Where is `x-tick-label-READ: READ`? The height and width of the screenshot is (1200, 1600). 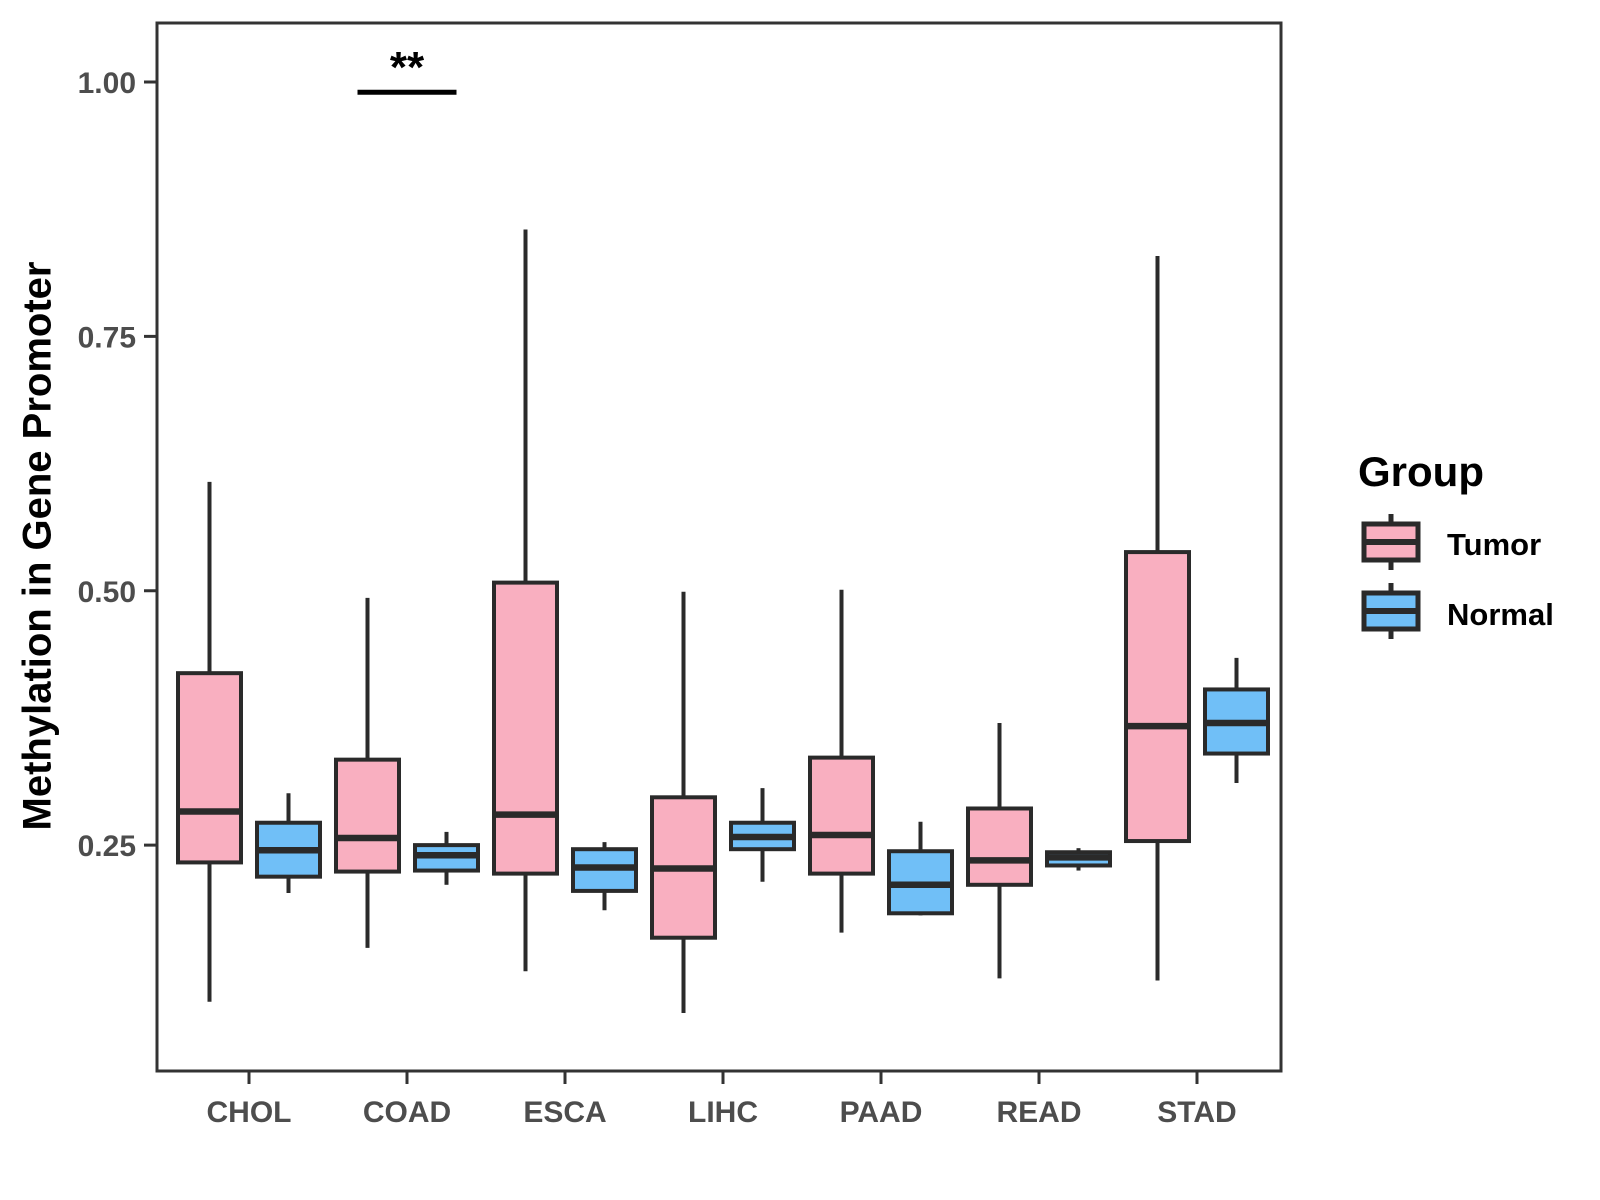 x-tick-label-READ: READ is located at coordinates (1038, 1112).